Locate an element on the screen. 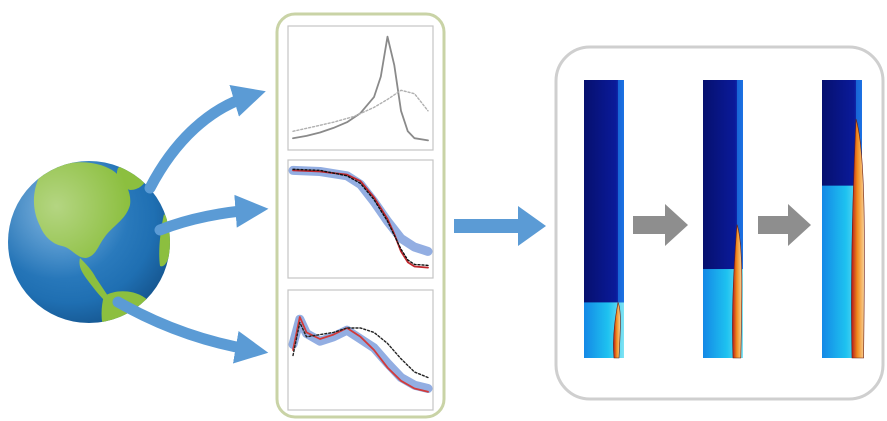  globe-icon is located at coordinates (89, 242).